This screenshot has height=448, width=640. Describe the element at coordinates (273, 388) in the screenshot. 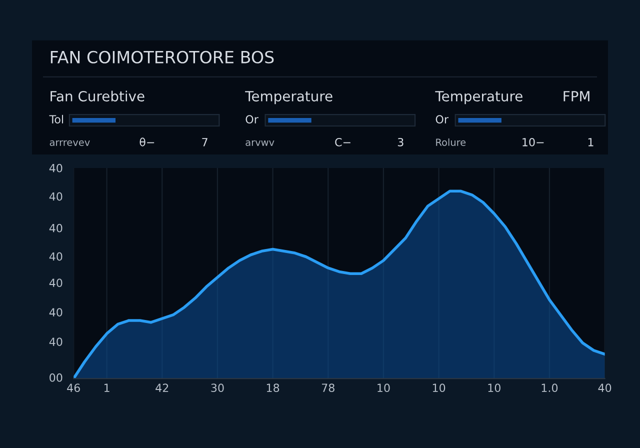

I see `x-tick-label: 18` at that location.